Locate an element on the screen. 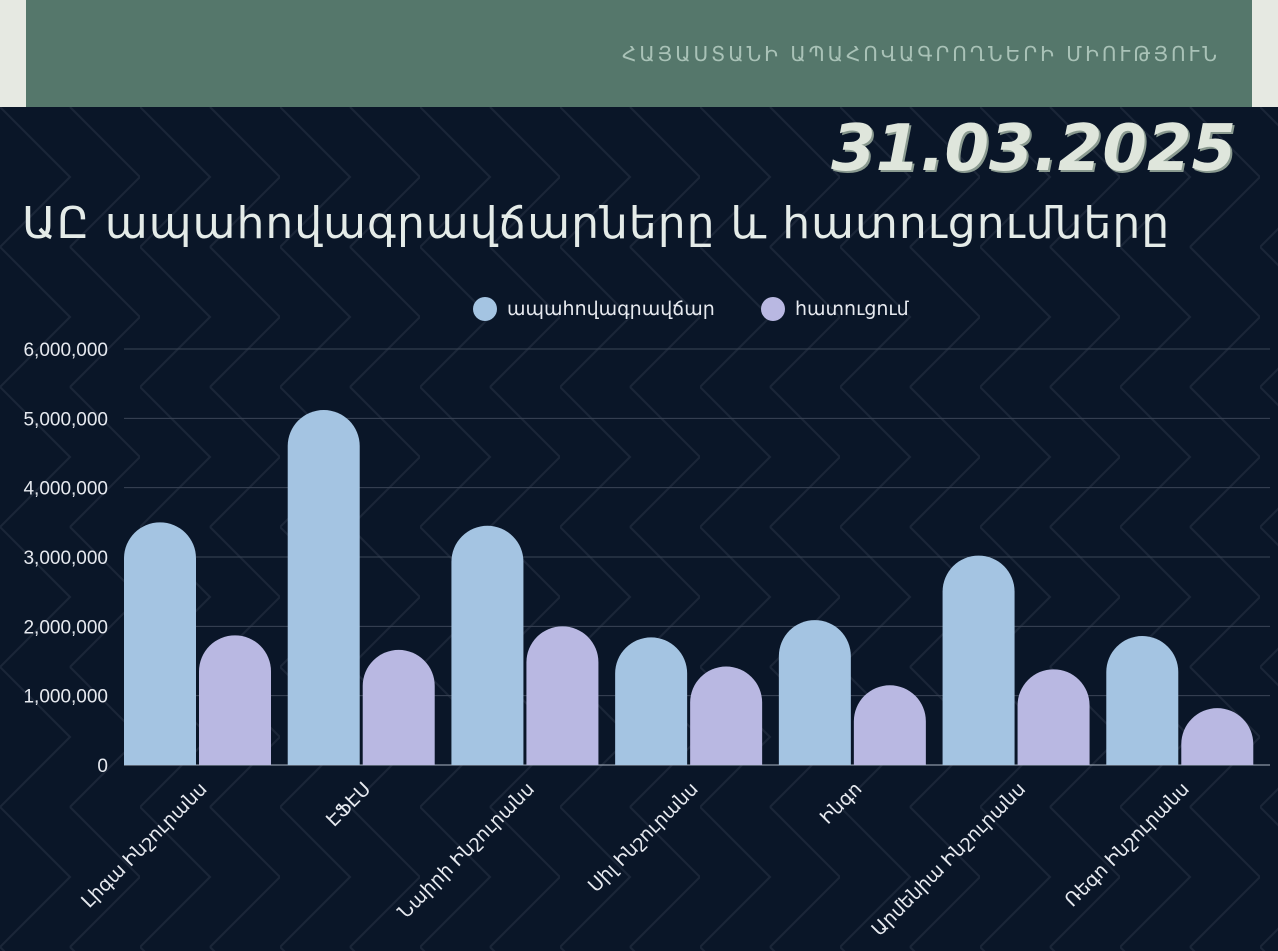 The image size is (1278, 951). left-edge-strip is located at coordinates (13, 53).